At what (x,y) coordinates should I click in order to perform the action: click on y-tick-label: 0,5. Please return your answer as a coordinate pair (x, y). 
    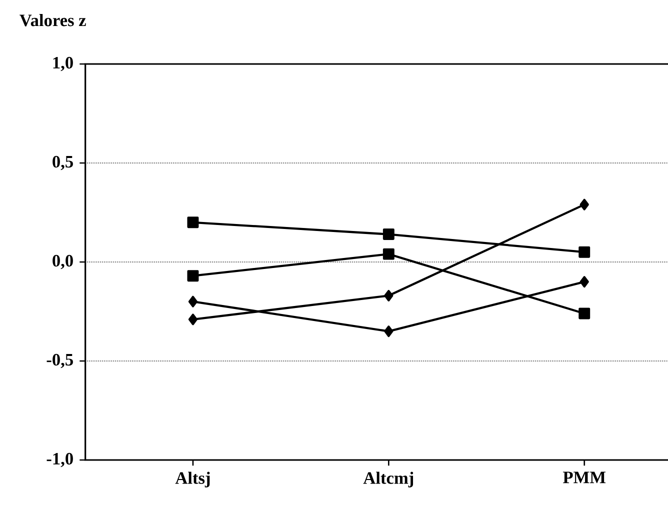
    Looking at the image, I should click on (62, 163).